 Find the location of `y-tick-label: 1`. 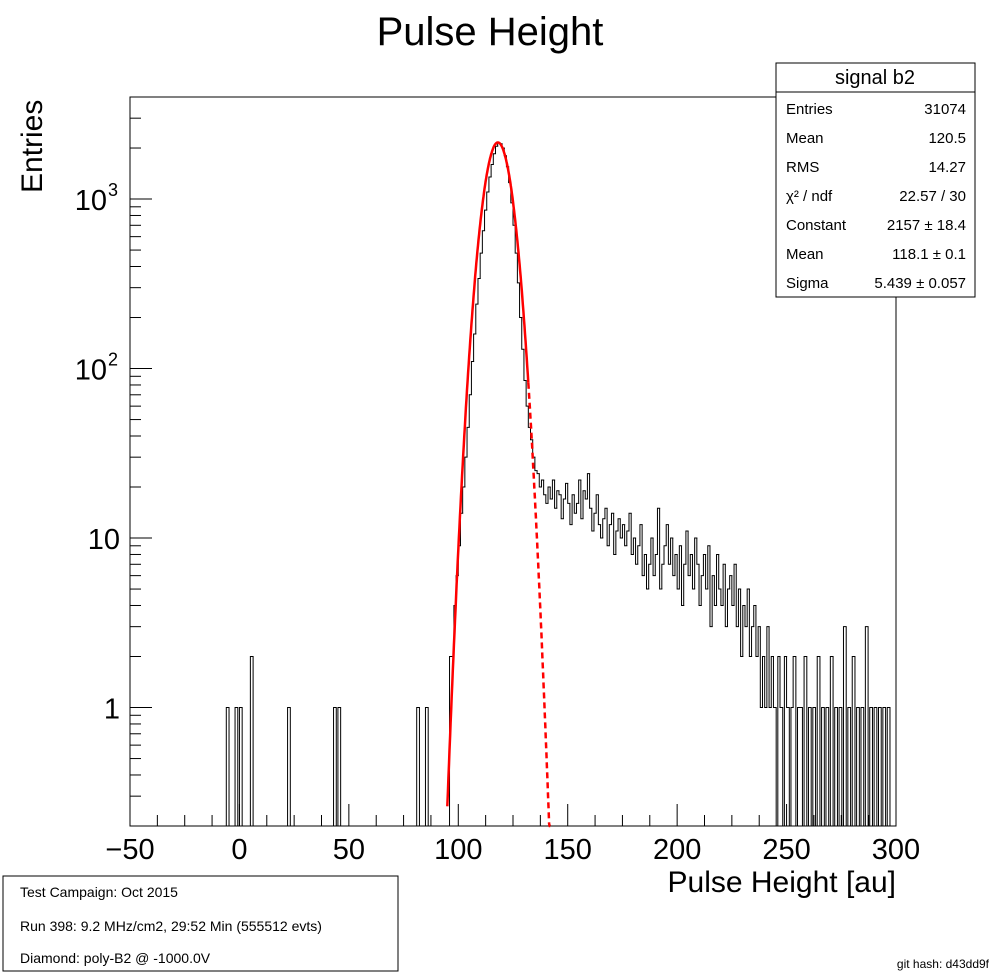

y-tick-label: 1 is located at coordinates (112, 710).